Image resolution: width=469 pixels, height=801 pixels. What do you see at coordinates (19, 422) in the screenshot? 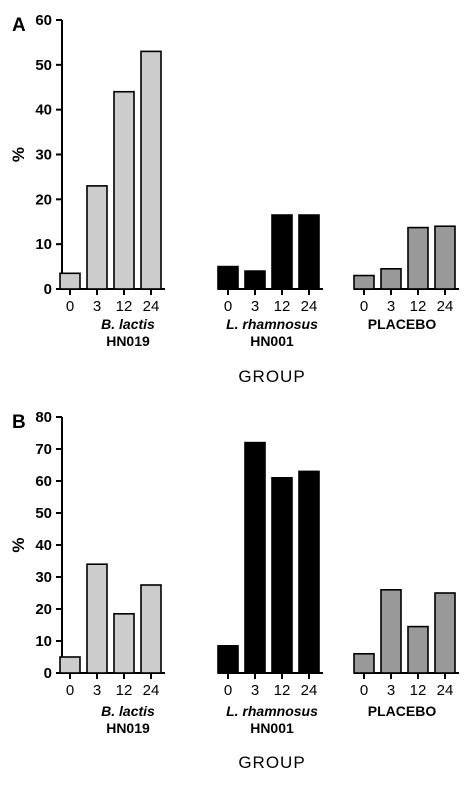
I see `panel-label: B` at bounding box center [19, 422].